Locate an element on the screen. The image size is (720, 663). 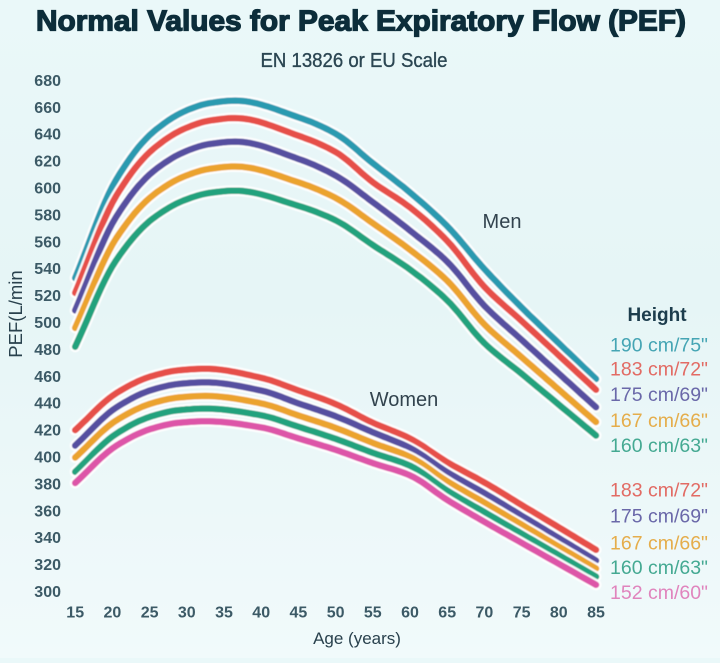
svg-text: 85 is located at coordinates (596, 613).